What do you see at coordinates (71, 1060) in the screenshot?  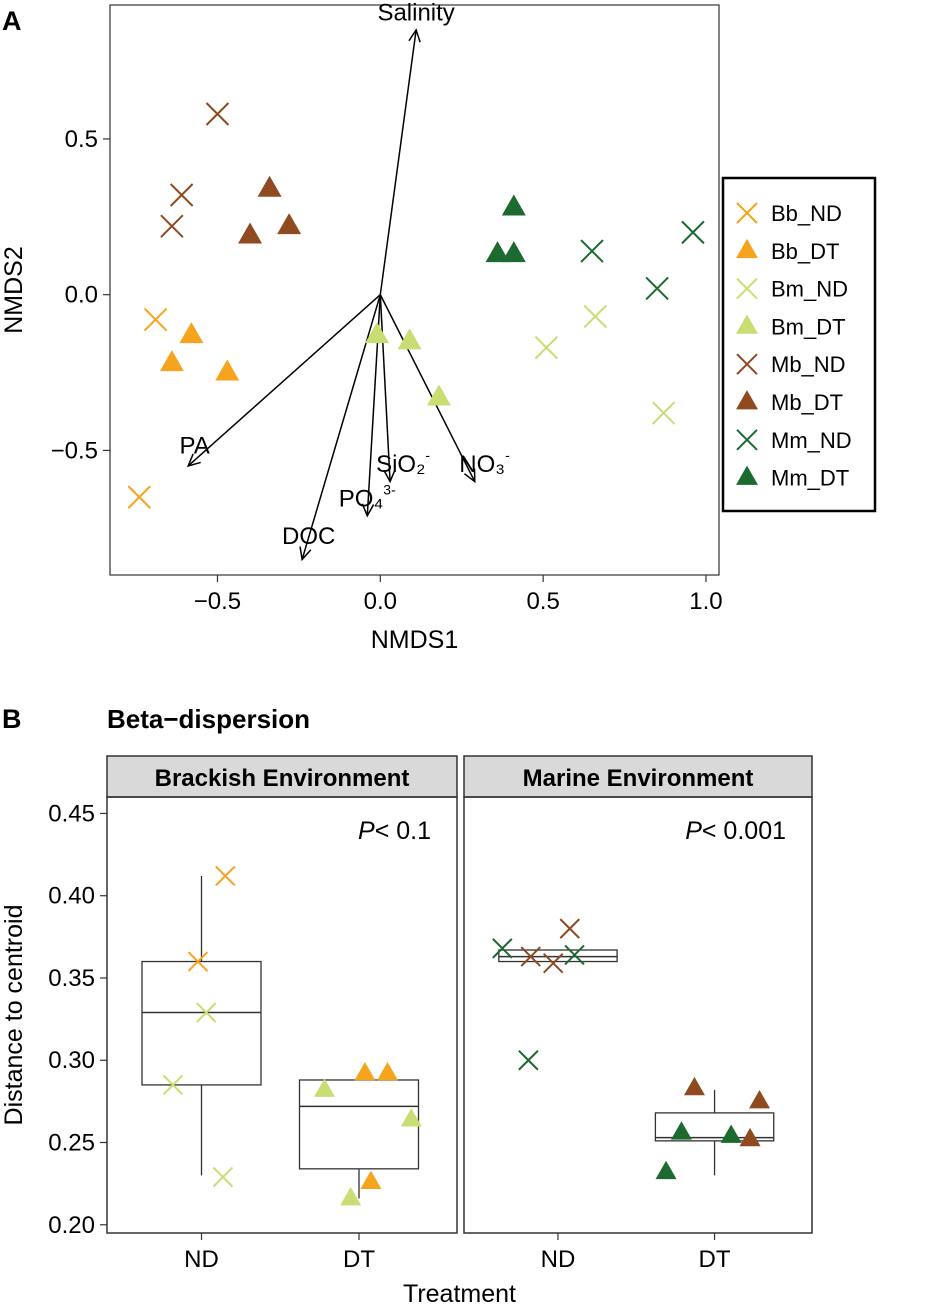 I see `y-tick-label: 0.30` at bounding box center [71, 1060].